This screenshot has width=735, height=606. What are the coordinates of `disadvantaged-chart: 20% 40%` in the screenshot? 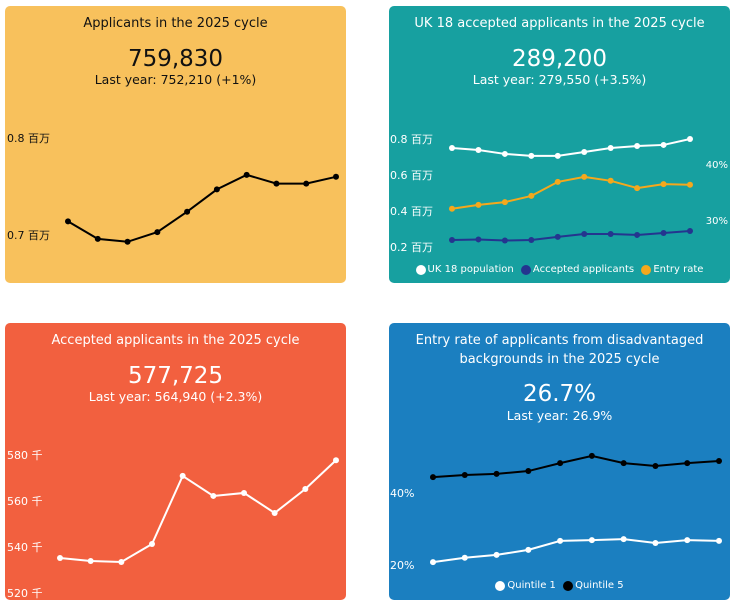 It's located at (556, 512).